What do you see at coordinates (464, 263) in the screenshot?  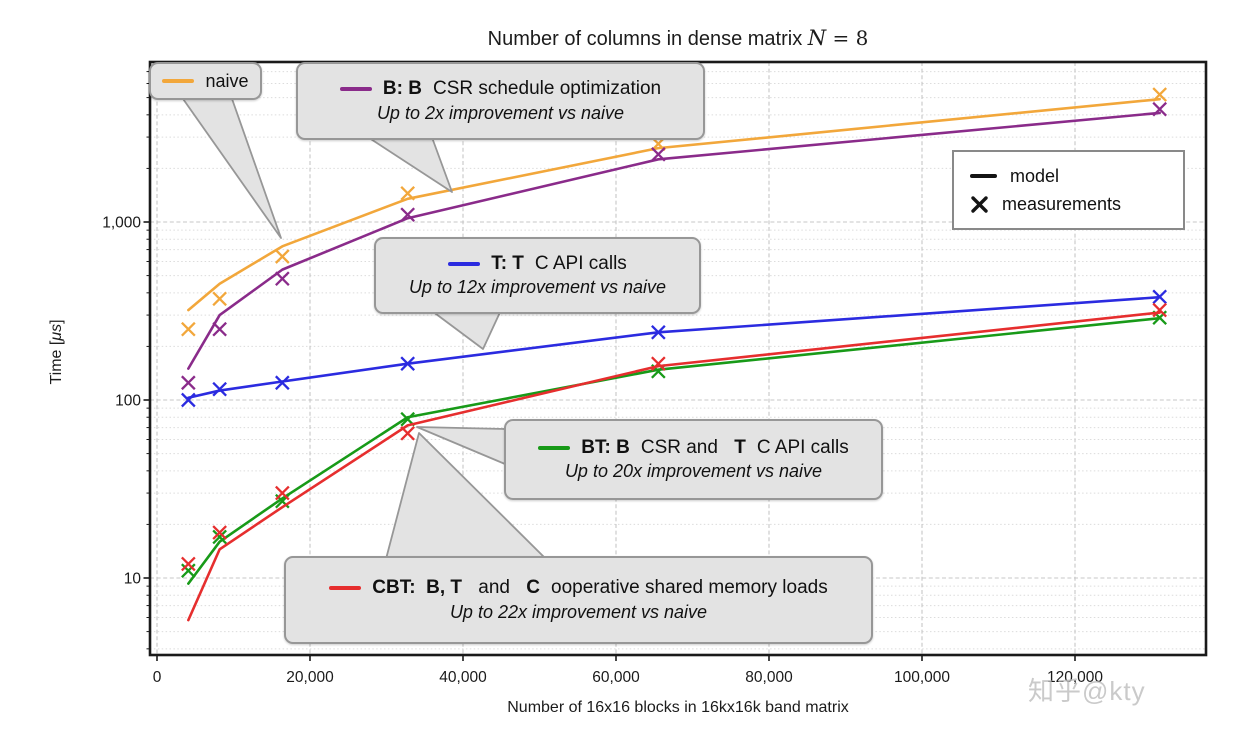 I see `T-line-sample-icon` at bounding box center [464, 263].